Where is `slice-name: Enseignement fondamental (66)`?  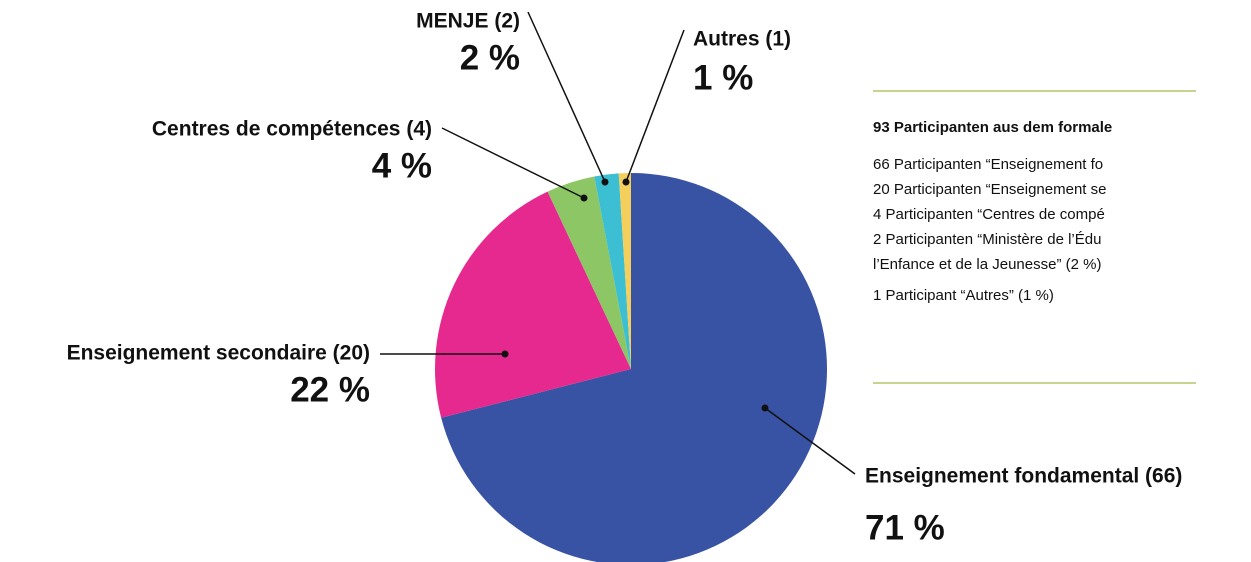
slice-name: Enseignement fondamental (66) is located at coordinates (1023, 476).